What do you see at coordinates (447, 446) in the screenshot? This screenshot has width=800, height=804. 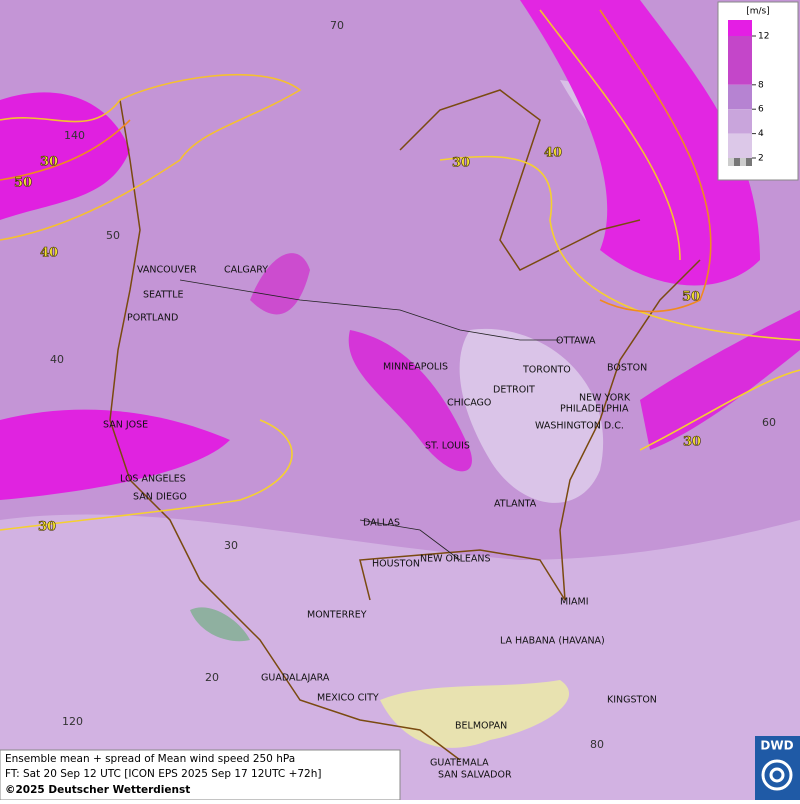 I see `city-label: ST. LOUIS` at bounding box center [447, 446].